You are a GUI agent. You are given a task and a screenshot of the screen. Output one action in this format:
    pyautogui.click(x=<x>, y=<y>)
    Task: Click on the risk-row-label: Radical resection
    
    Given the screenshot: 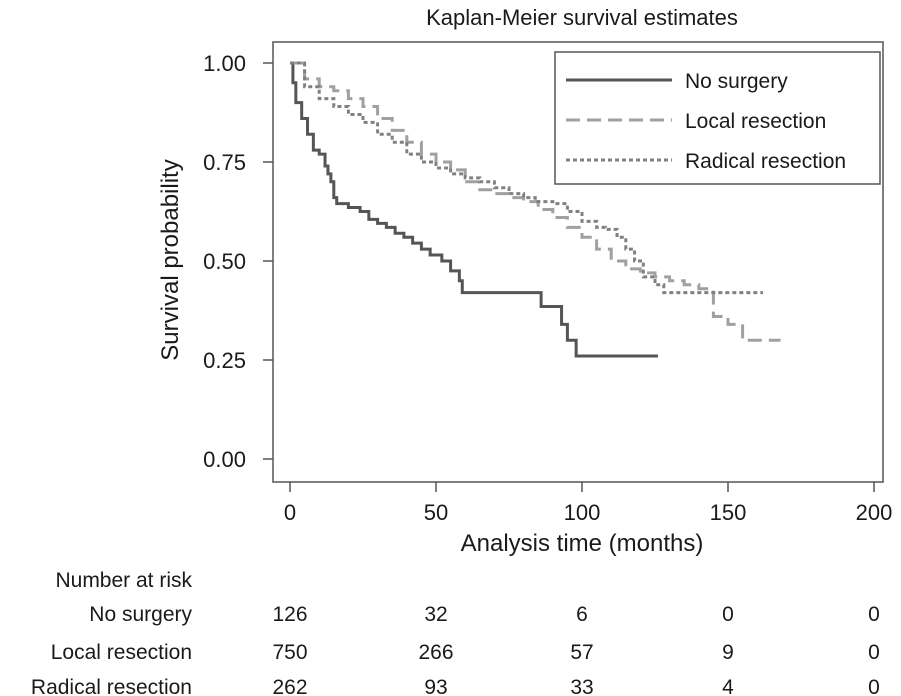 What is the action you would take?
    pyautogui.click(x=111, y=686)
    